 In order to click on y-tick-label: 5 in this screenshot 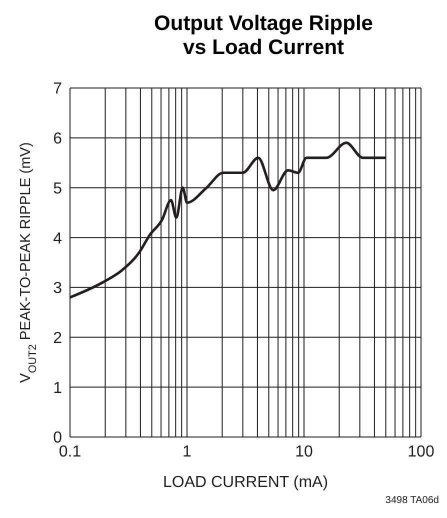, I will do `click(57, 189)`.